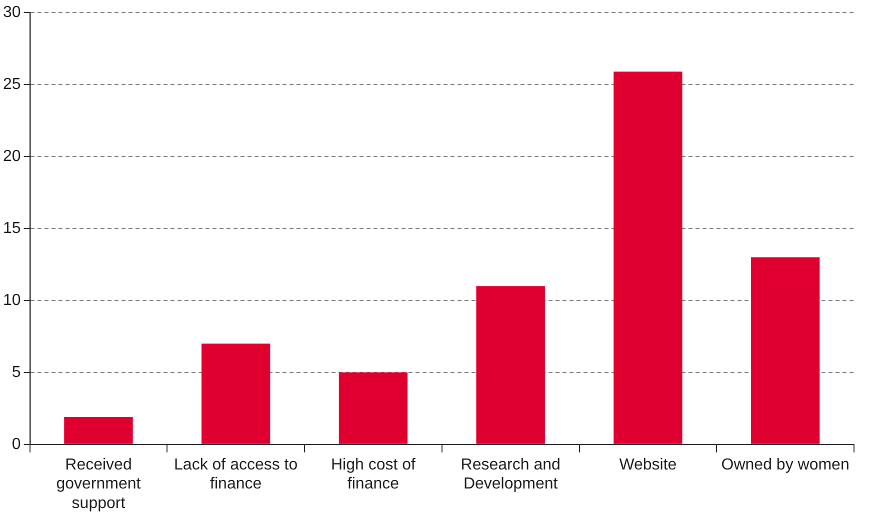 The image size is (874, 520). I want to click on x-tick-label: Lack of access to finance, so click(236, 474).